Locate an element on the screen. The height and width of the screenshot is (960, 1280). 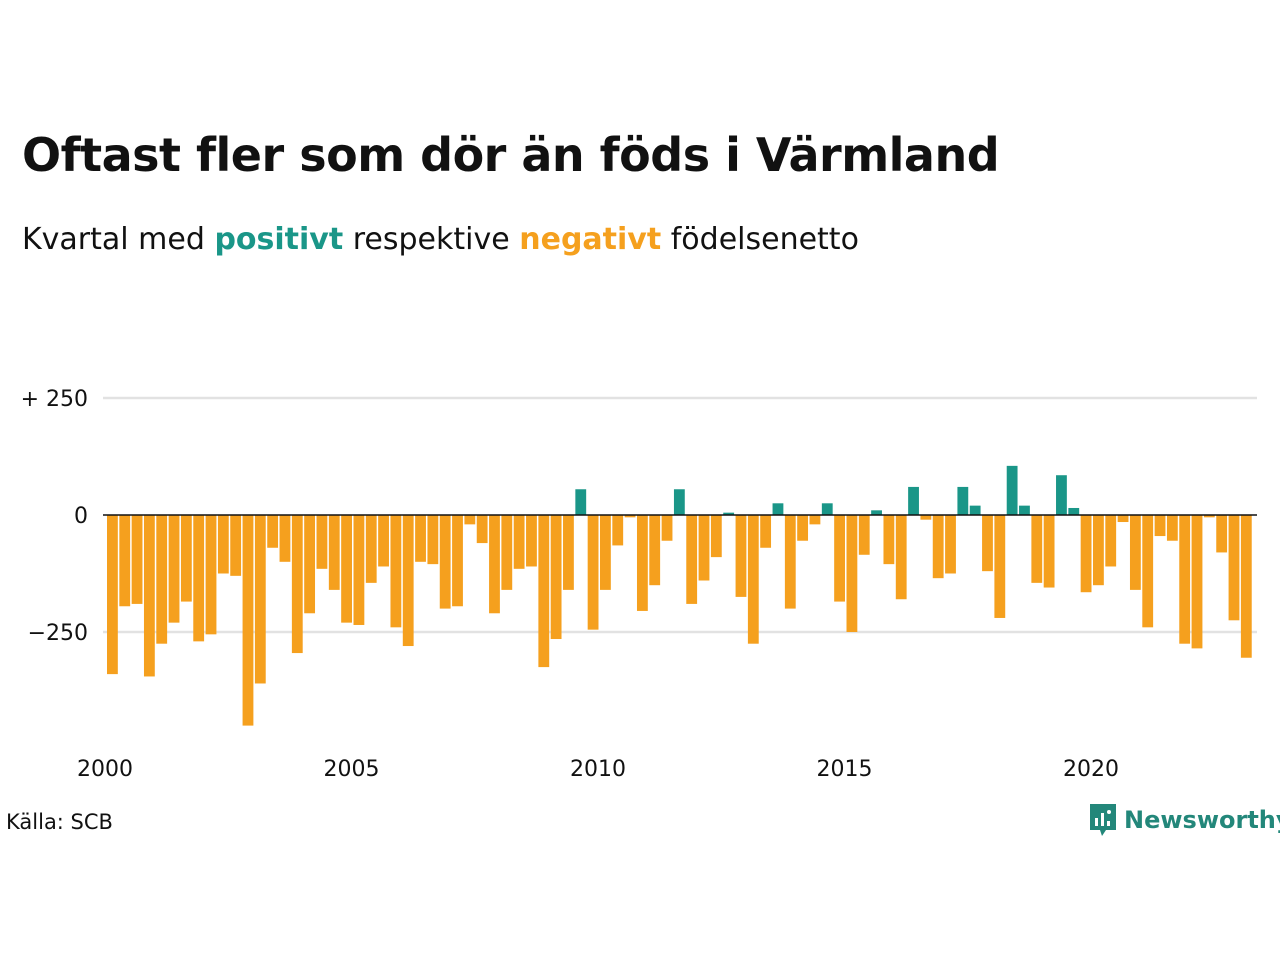
x-tick-label: 2005 is located at coordinates (352, 769).